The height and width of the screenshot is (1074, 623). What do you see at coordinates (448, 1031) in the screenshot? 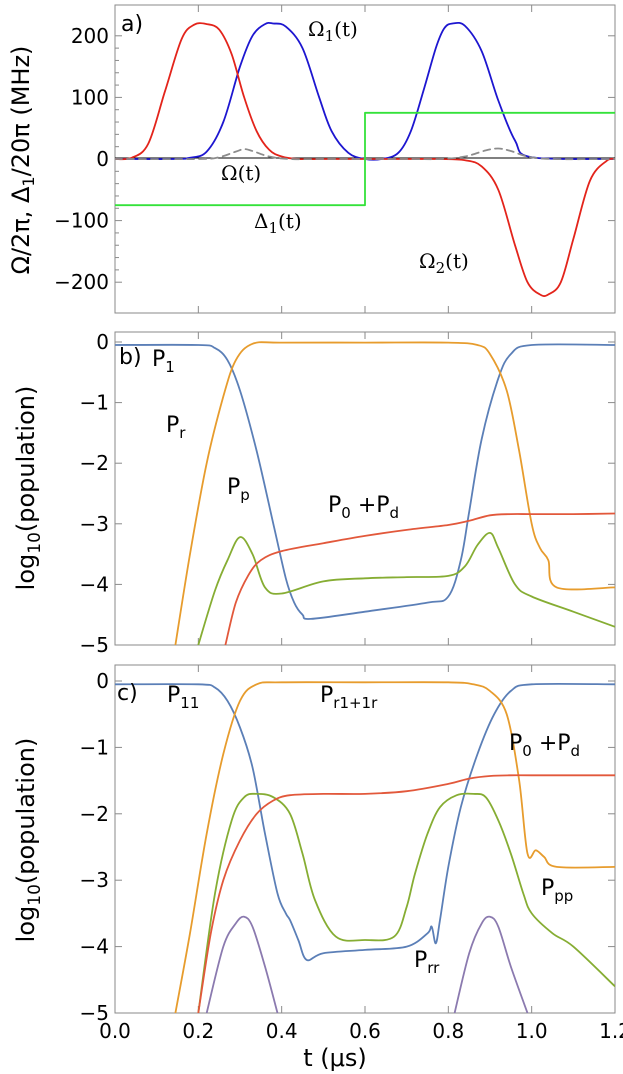
I see `x-tick-label: 0.8` at bounding box center [448, 1031].